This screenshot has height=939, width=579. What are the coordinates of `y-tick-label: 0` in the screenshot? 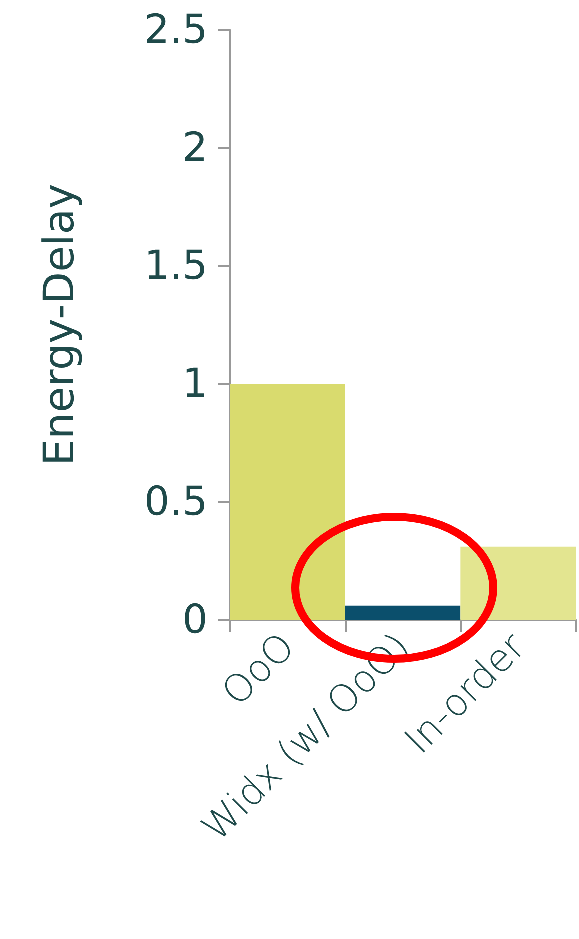 It's located at (195, 620).